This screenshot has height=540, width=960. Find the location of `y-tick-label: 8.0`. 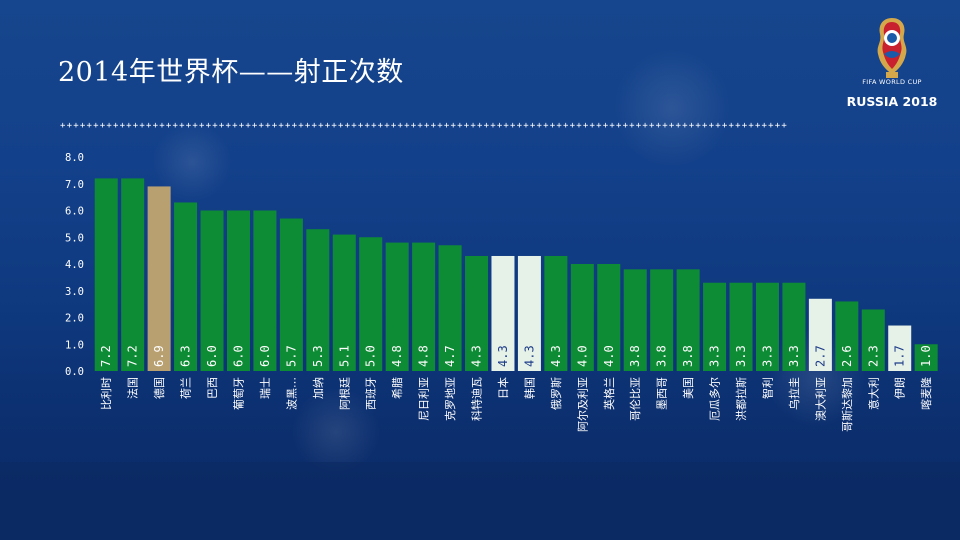

y-tick-label: 8.0 is located at coordinates (74, 158).